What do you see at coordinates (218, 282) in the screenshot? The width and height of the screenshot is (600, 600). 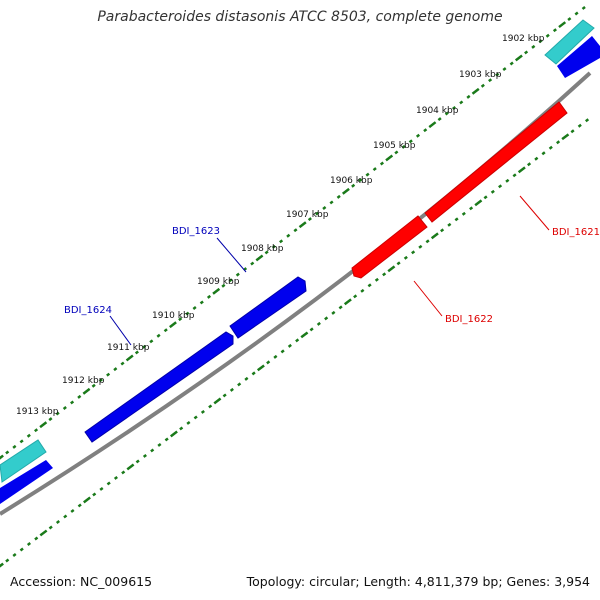 I see `kbp-label-1909: 1909 kbp` at bounding box center [218, 282].